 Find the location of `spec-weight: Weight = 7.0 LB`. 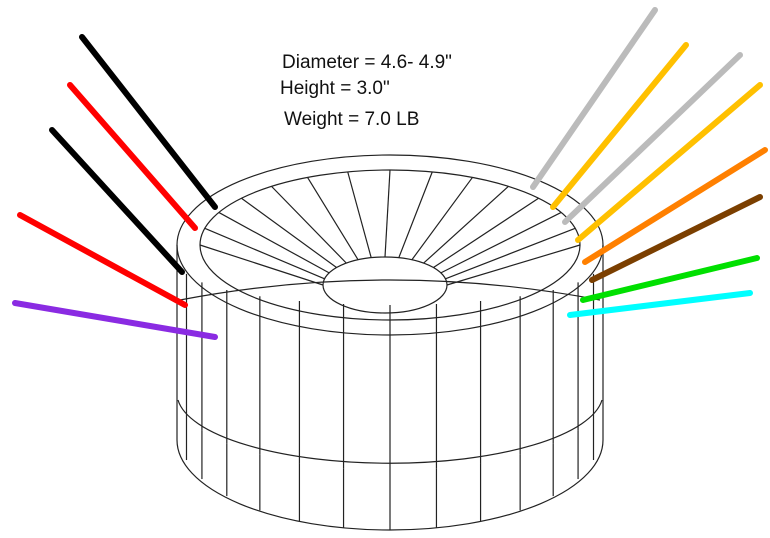

spec-weight: Weight = 7.0 LB is located at coordinates (351, 119).